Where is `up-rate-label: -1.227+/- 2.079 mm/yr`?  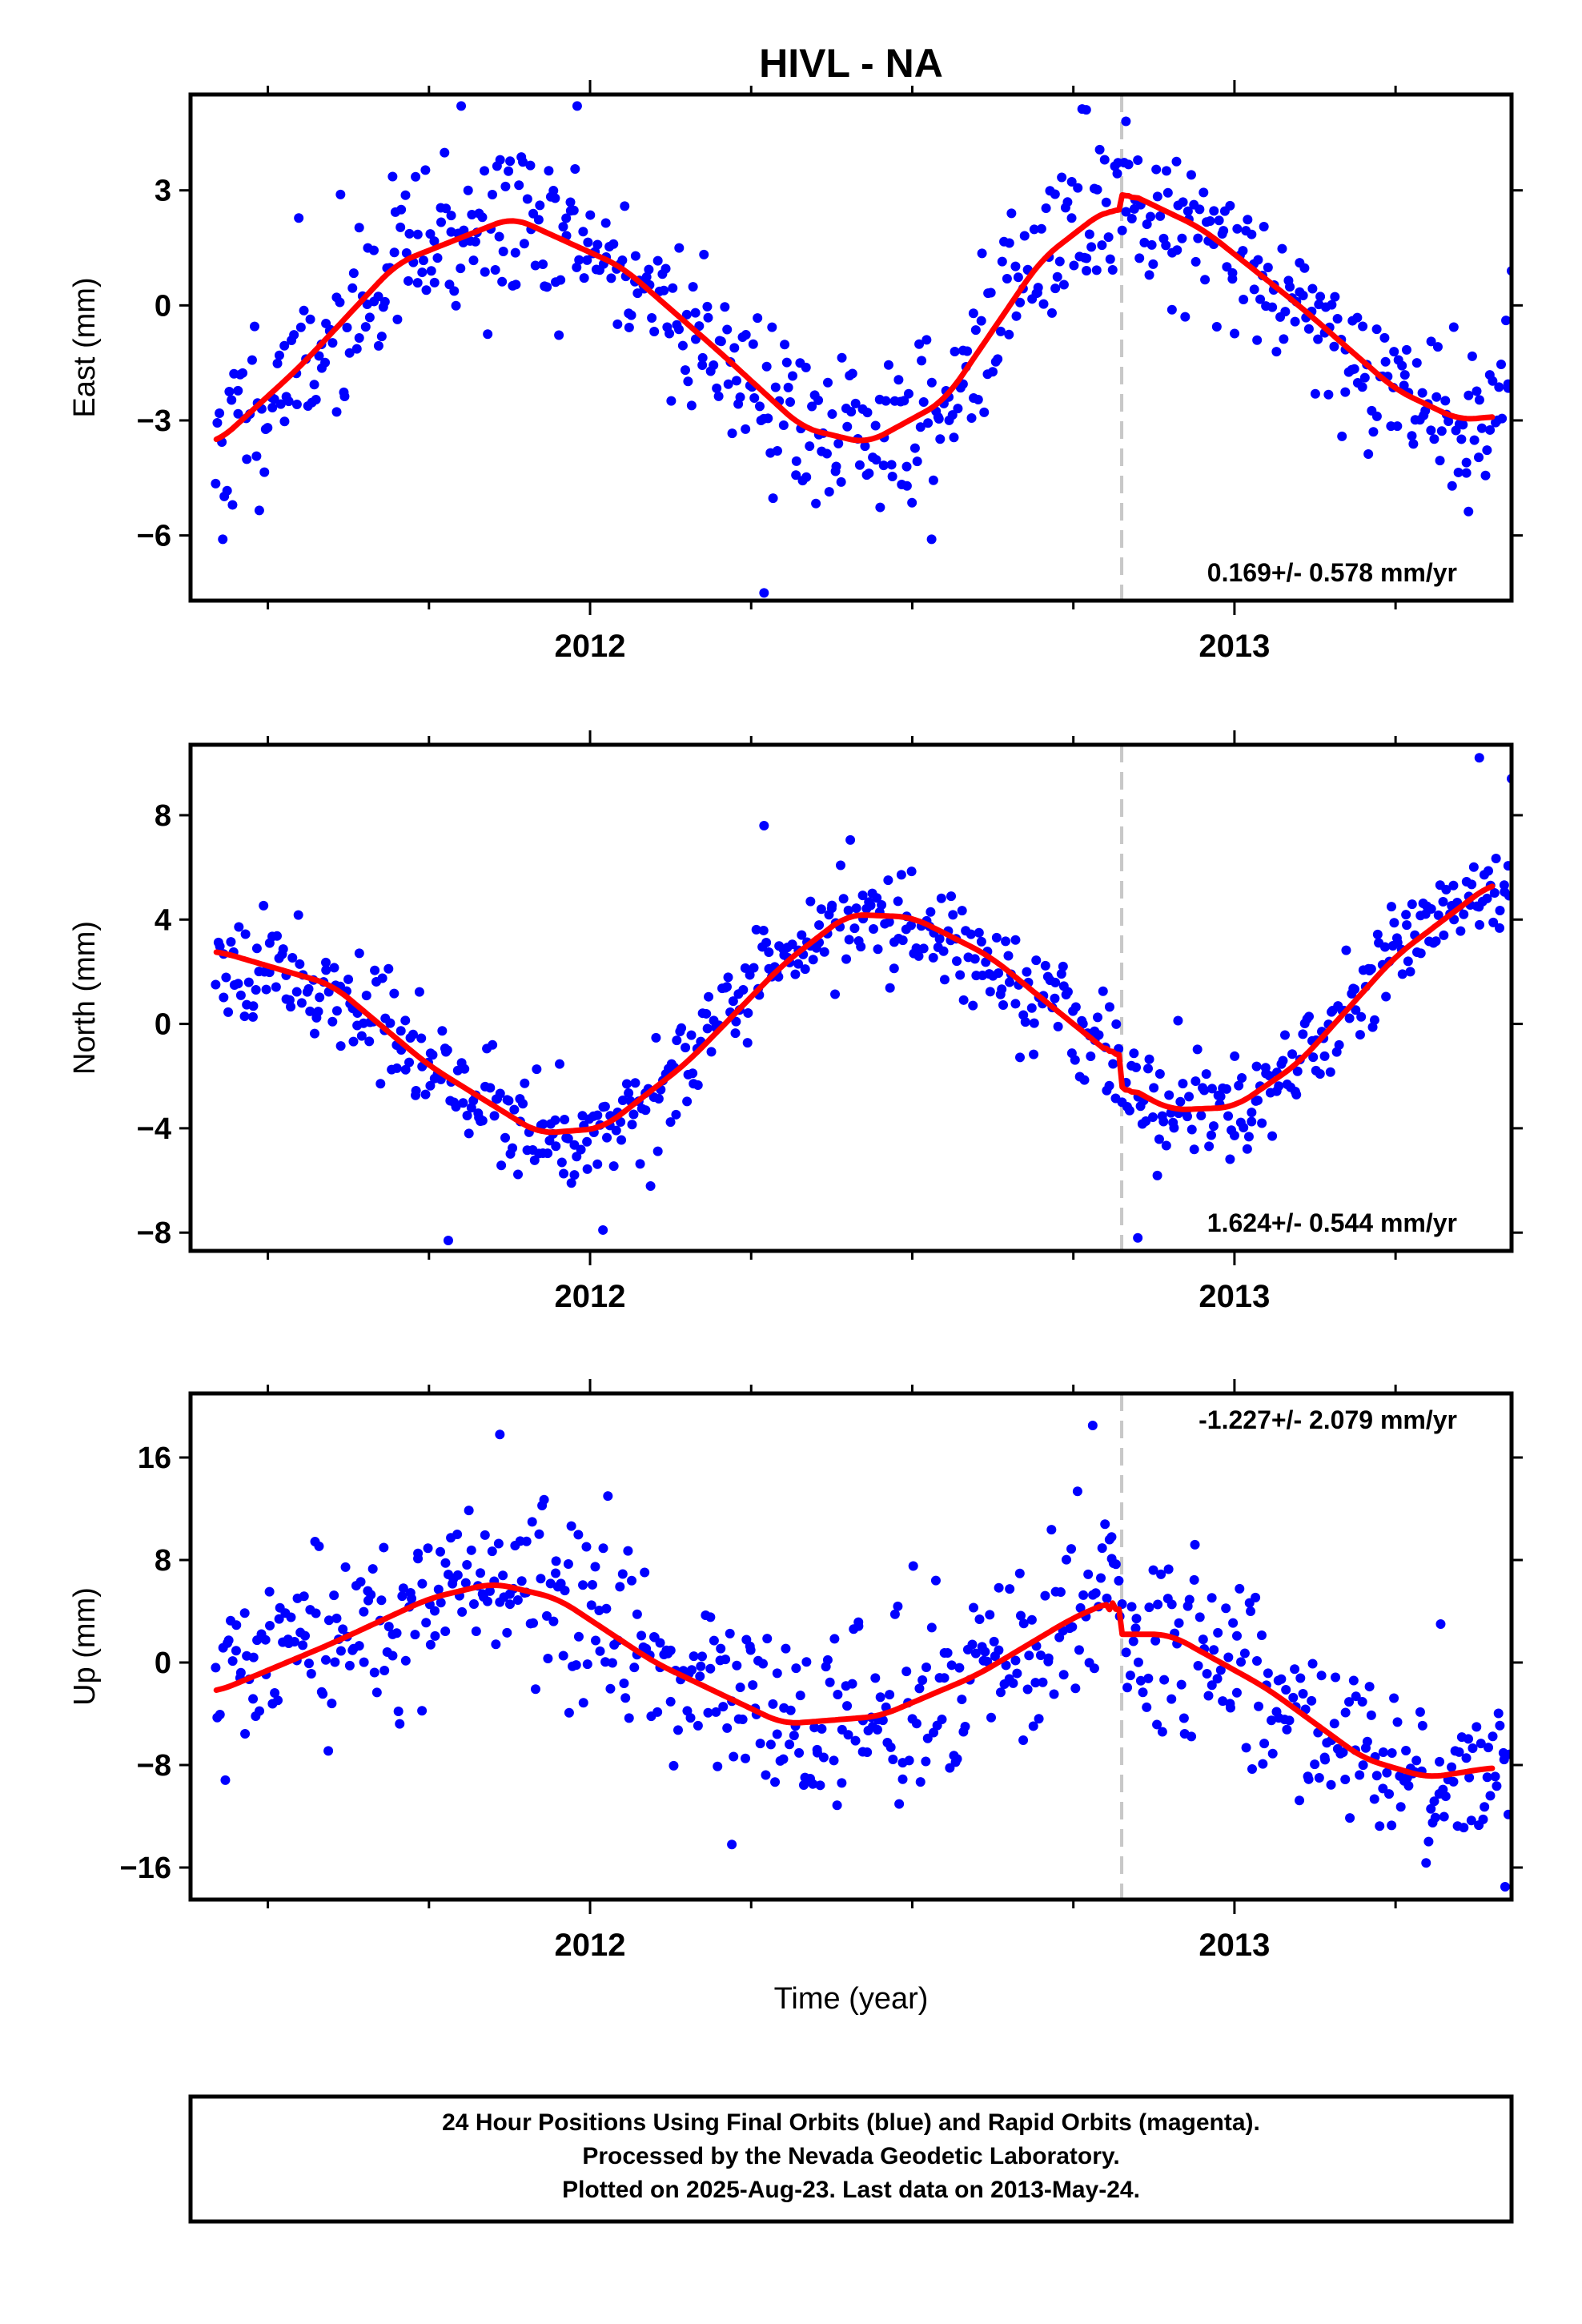 up-rate-label: -1.227+/- 2.079 mm/yr is located at coordinates (1328, 1419).